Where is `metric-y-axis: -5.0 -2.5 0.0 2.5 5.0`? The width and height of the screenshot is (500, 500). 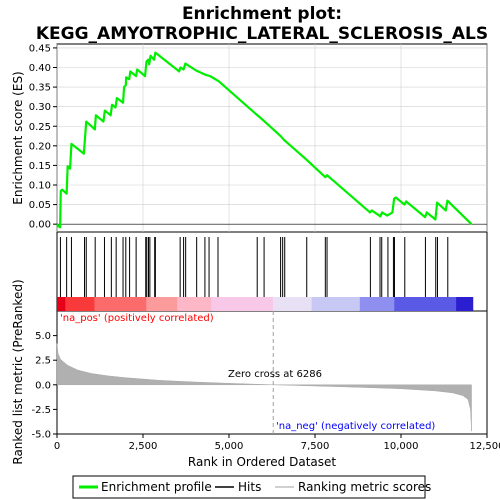 metric-y-axis: -5.0 -2.5 0.0 2.5 5.0 is located at coordinates (44, 386).